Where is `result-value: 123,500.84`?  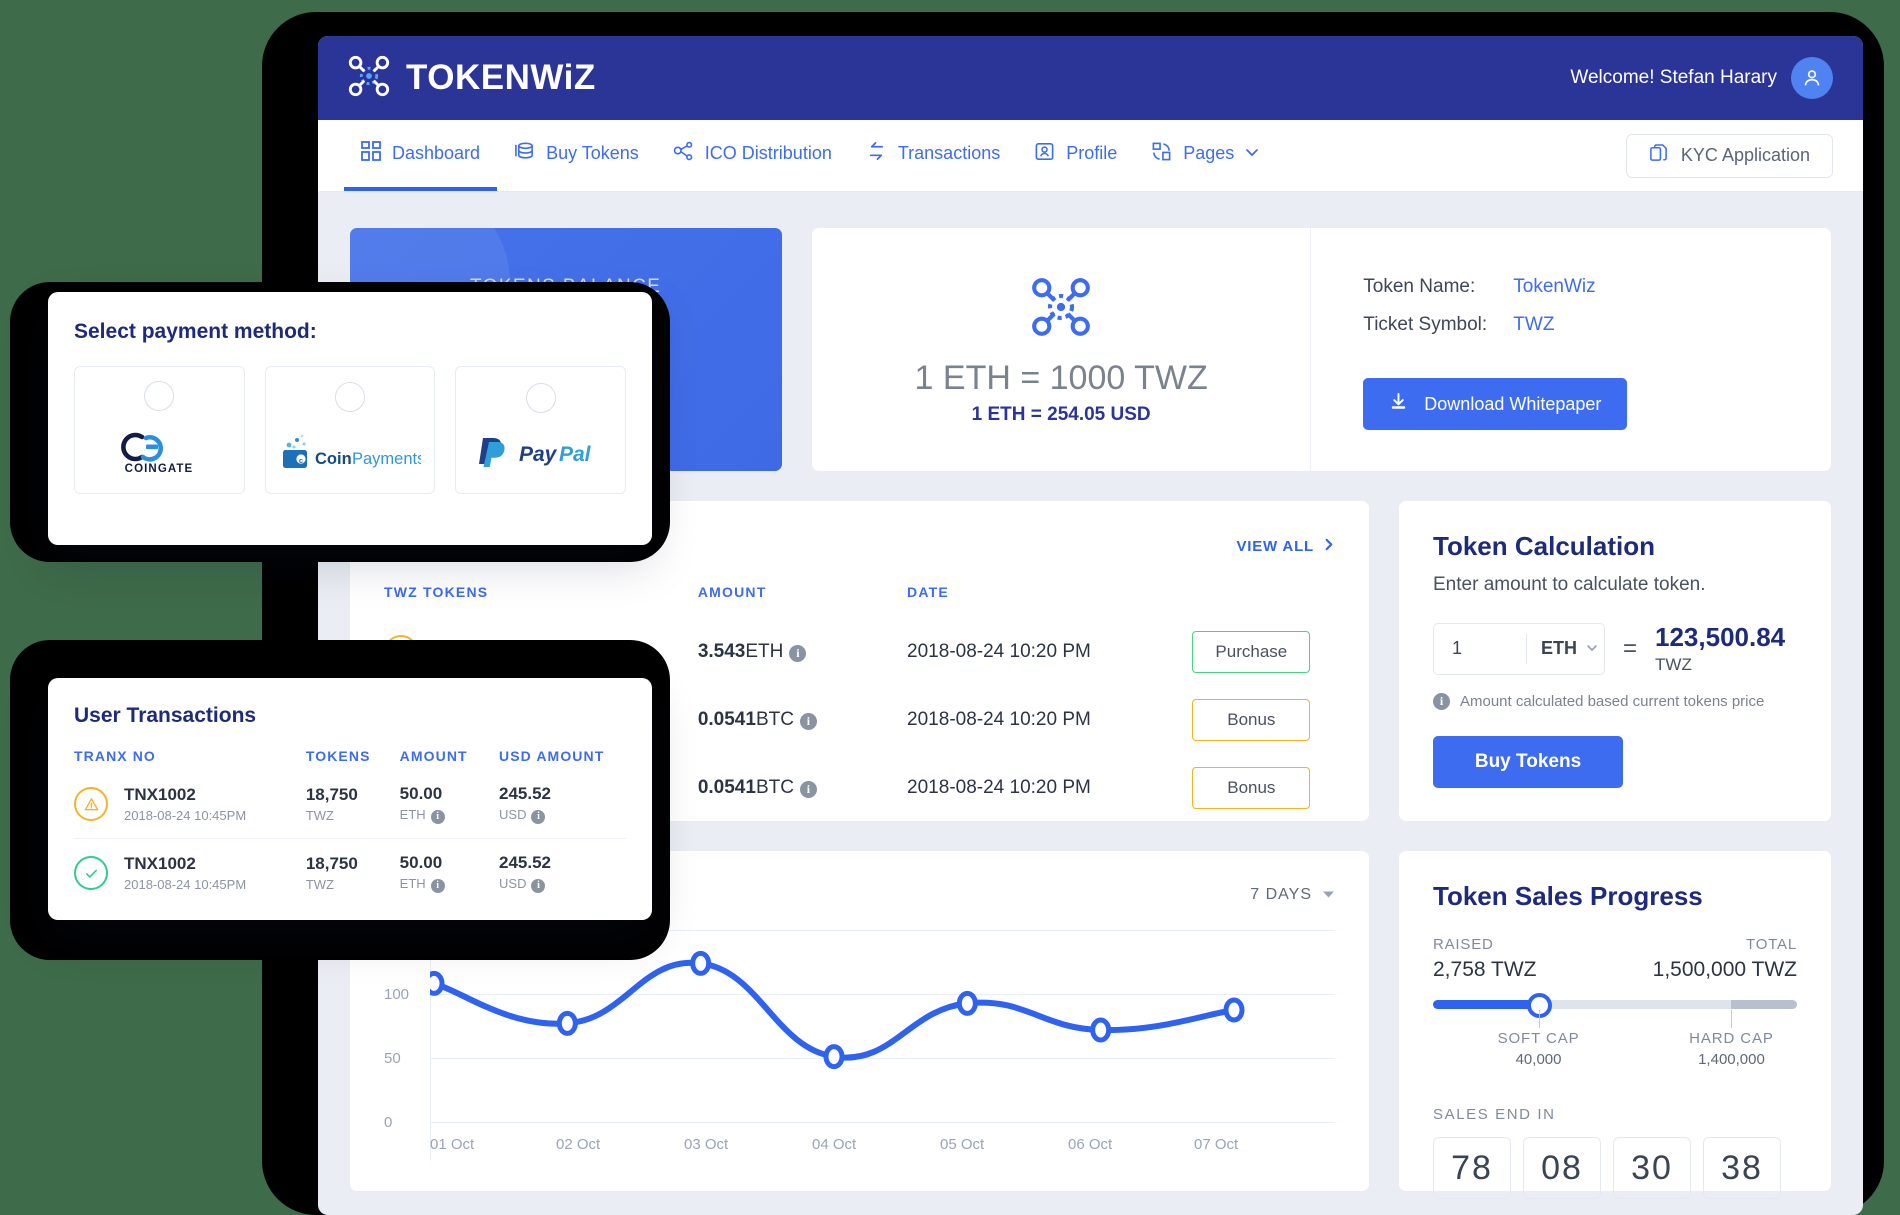
result-value: 123,500.84 is located at coordinates (1720, 637).